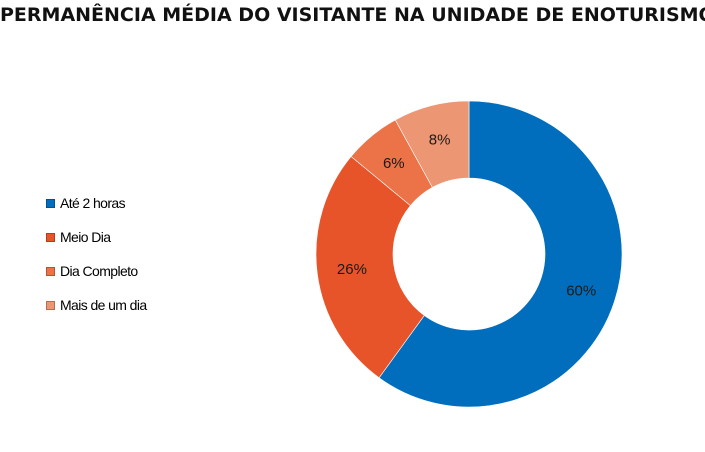 This screenshot has height=452, width=705. I want to click on legend-item-dia-completo: Dia Completo, so click(96, 271).